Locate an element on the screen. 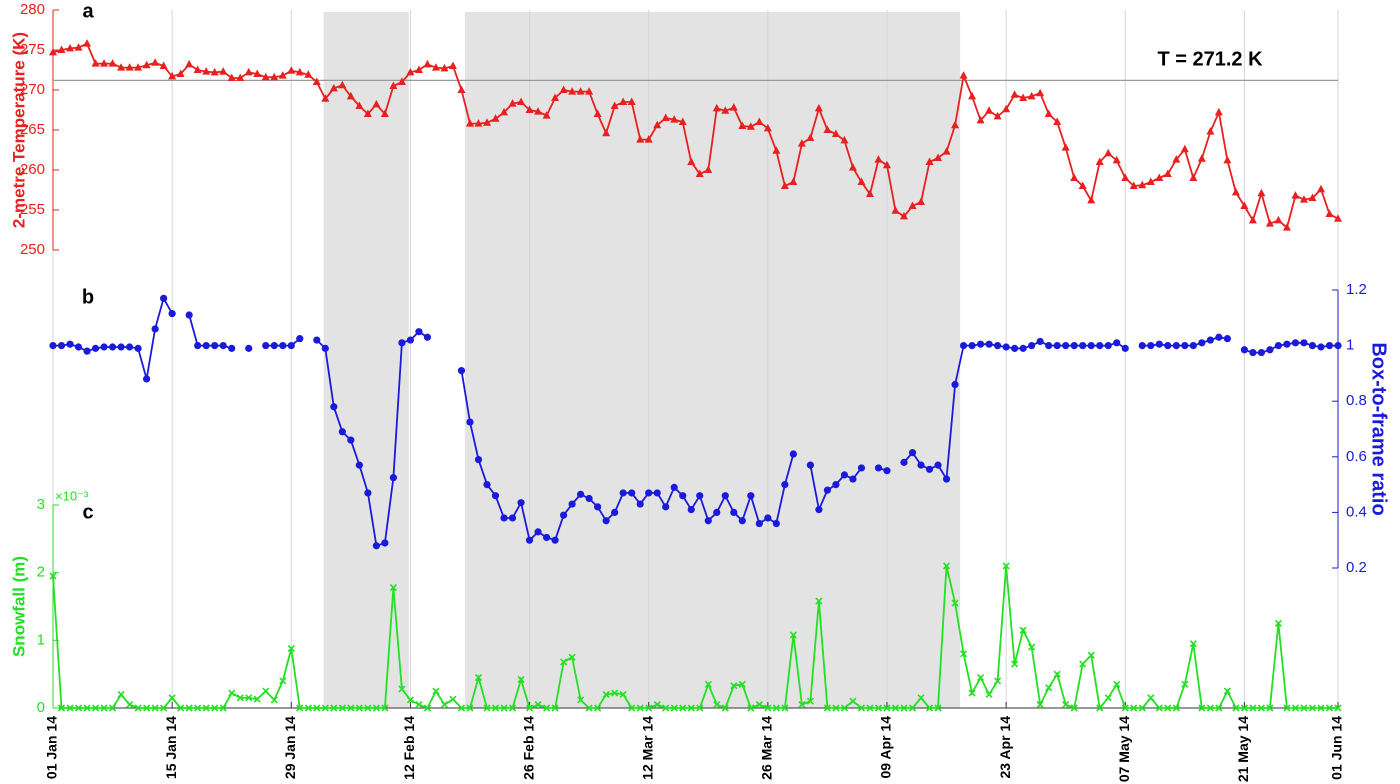 The image size is (1400, 784). panel-label: a is located at coordinates (88, 11).